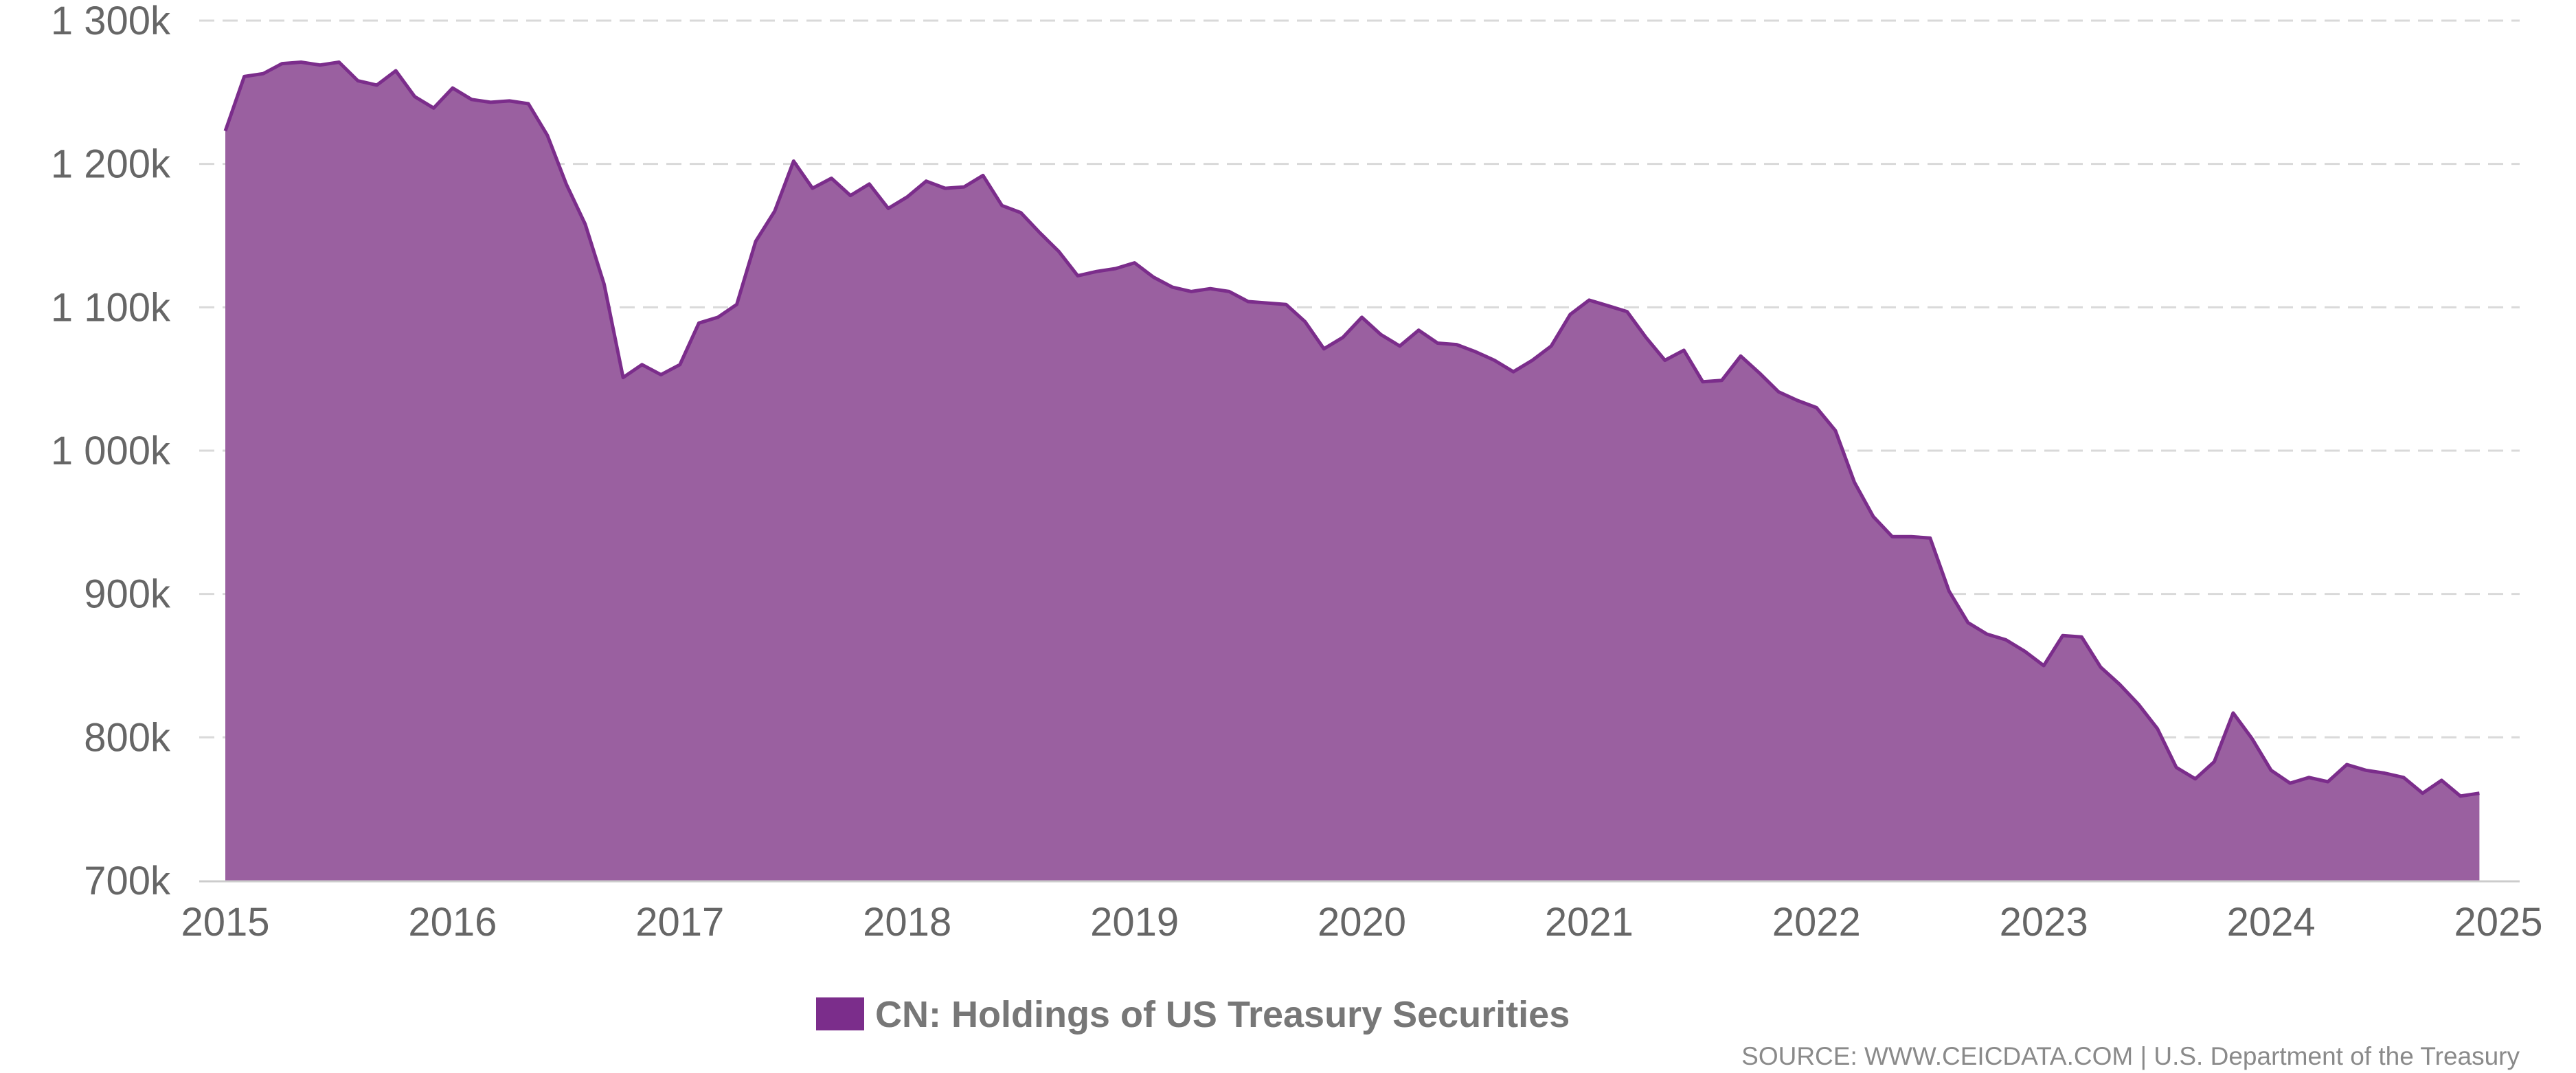 Image resolution: width=2576 pixels, height=1073 pixels. I want to click on legend: CN: Holdings of US Treasury Securities, so click(1193, 1014).